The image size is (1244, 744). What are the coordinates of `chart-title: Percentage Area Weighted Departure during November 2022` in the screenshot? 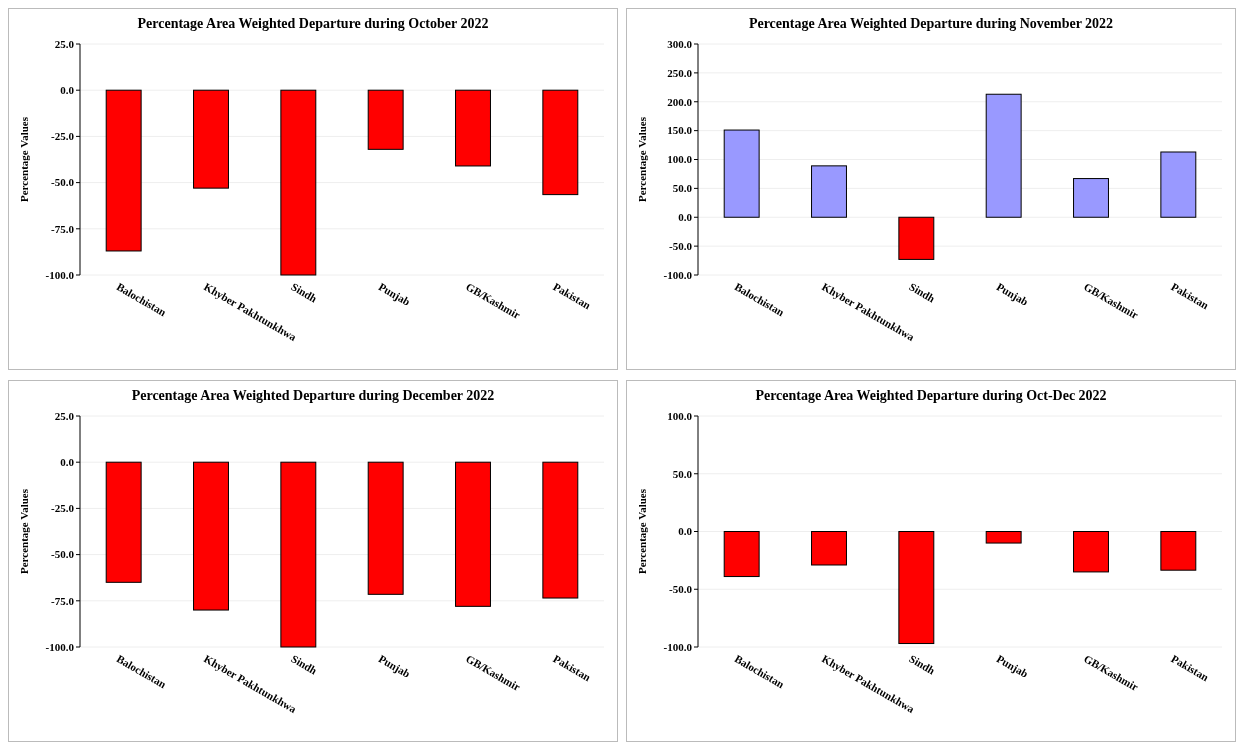 It's located at (931, 23).